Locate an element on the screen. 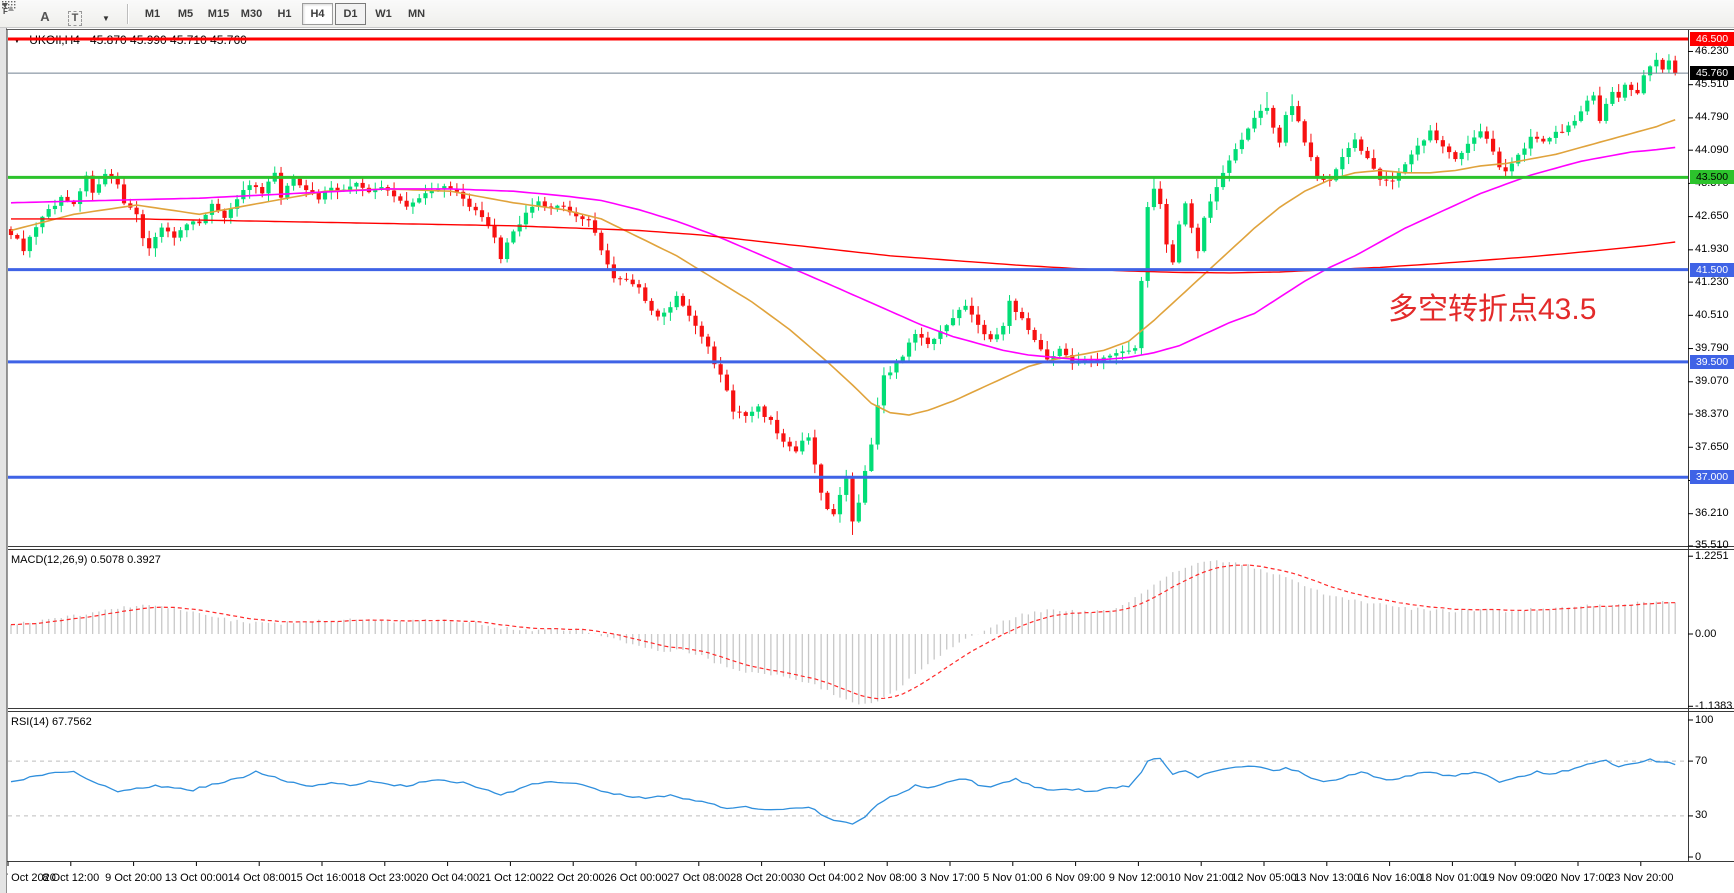  price-tick-label: 45.510 is located at coordinates (1712, 84).